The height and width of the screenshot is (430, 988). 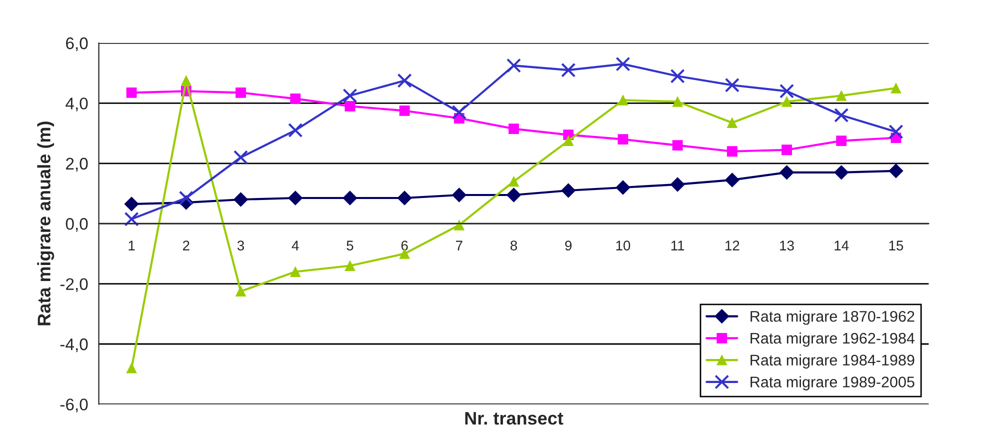 I want to click on legend-label: Rata migrare 1870-1962, so click(x=832, y=317).